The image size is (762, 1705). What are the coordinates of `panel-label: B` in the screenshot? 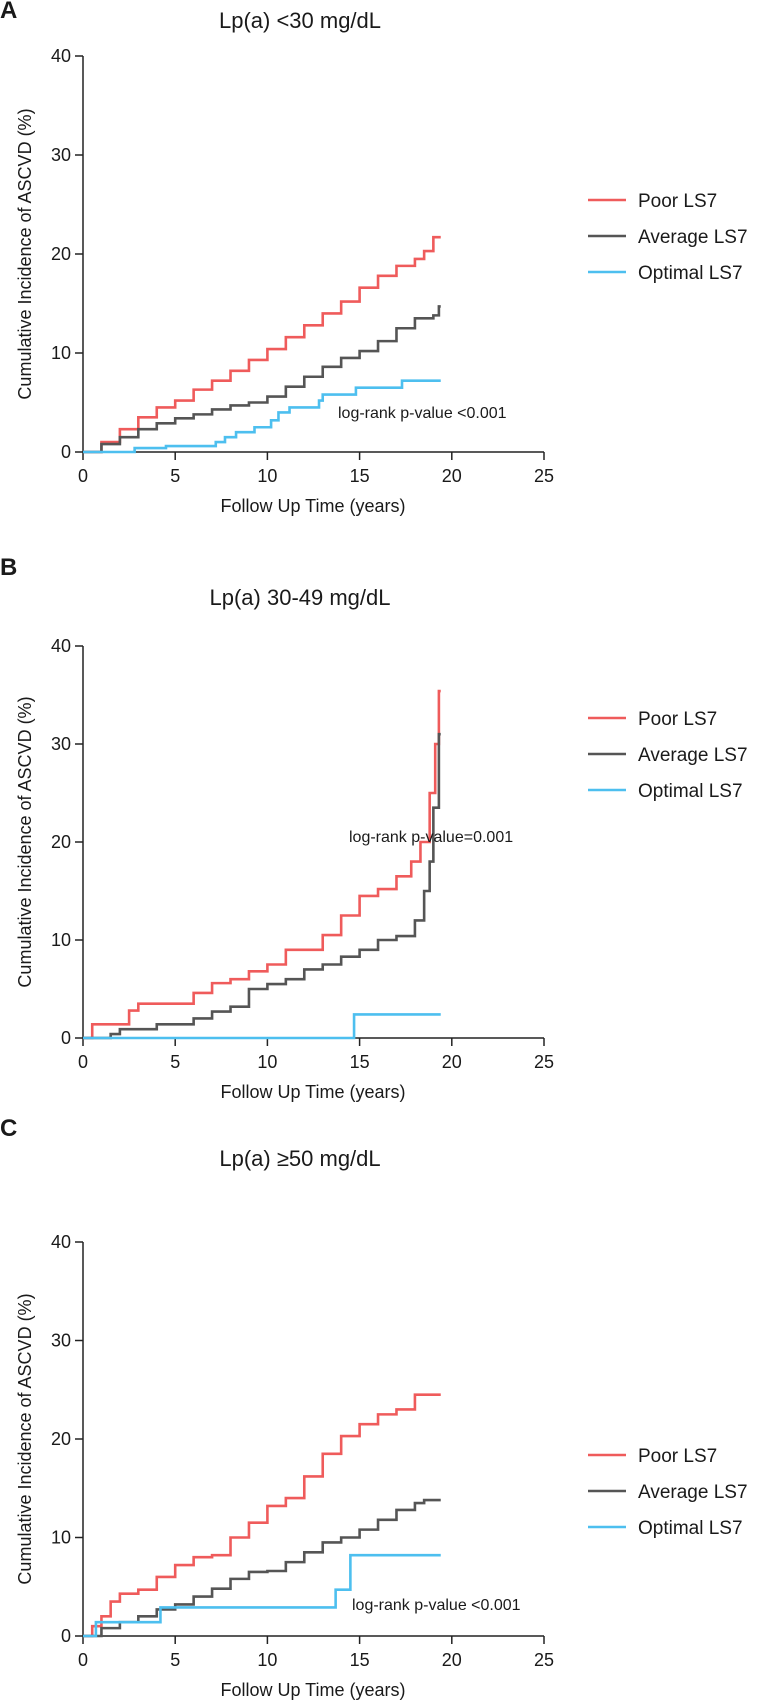 It's located at (8, 567).